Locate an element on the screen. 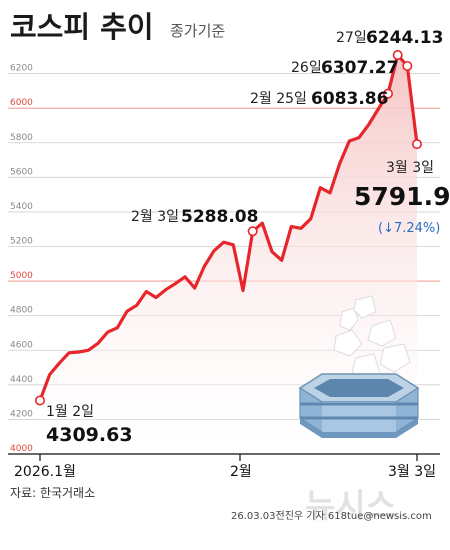 Image resolution: width=450 pixels, height=550 pixels. x-tick-mar: 3월 3일 is located at coordinates (412, 472).